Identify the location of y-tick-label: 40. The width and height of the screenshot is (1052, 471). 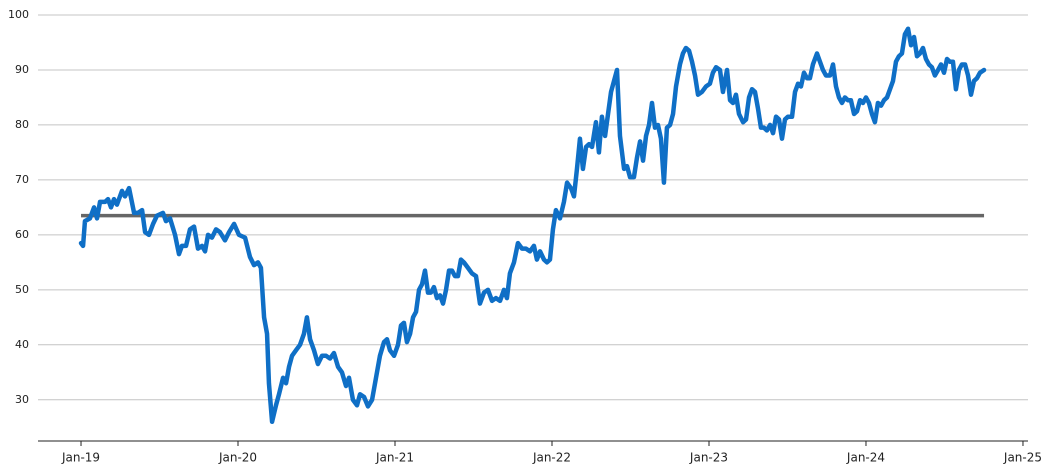
(22, 344).